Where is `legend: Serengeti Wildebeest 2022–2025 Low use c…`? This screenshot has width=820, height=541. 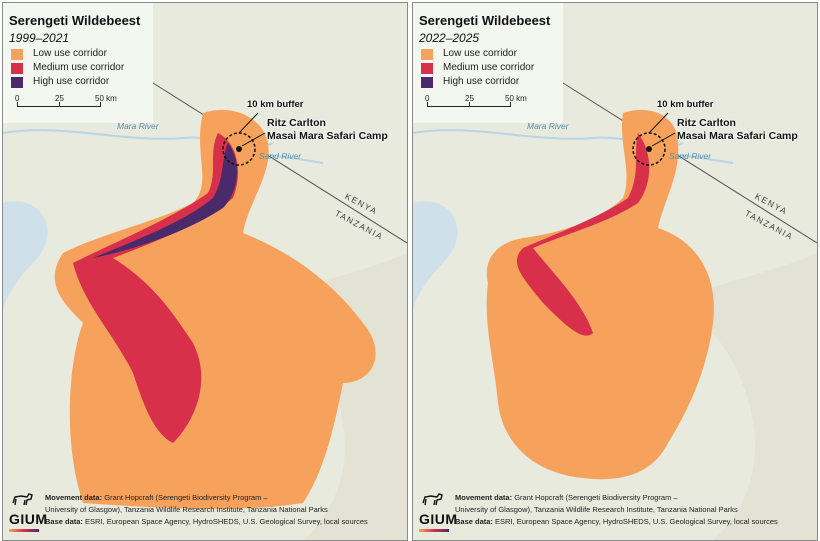 legend: Serengeti Wildebeest 2022–2025 Low use c… is located at coordinates (488, 63).